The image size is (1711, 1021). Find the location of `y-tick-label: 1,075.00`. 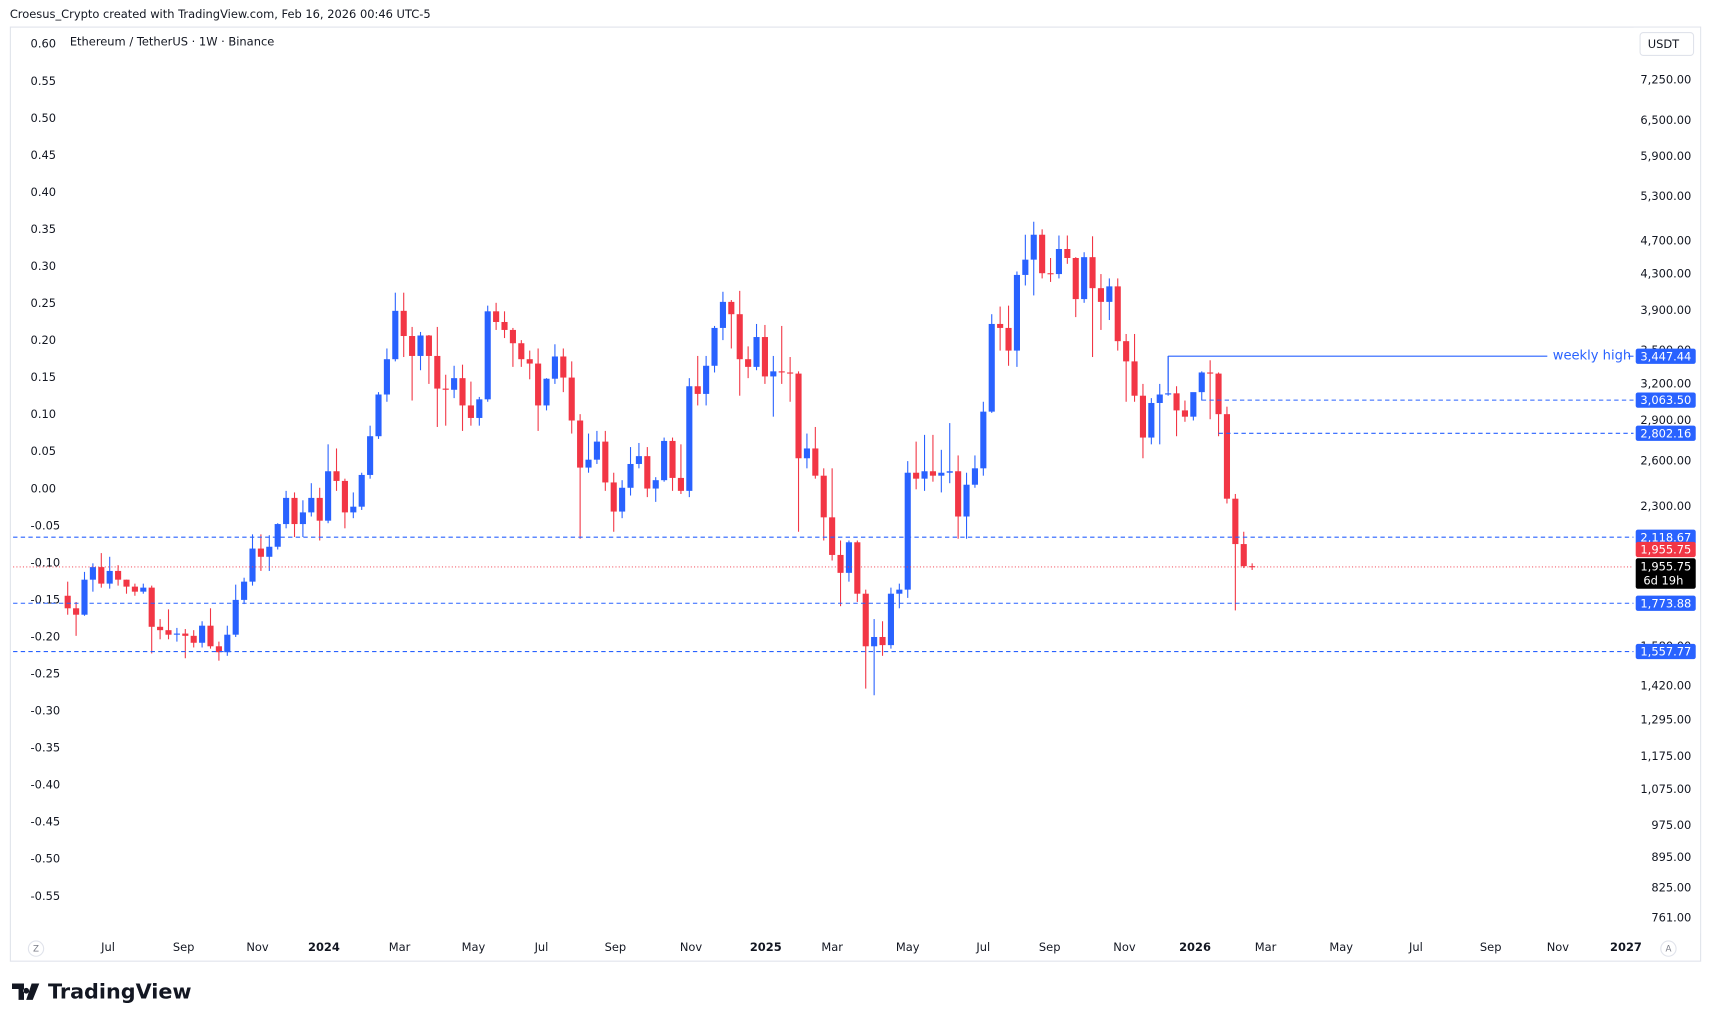

y-tick-label: 1,075.00 is located at coordinates (1665, 789).